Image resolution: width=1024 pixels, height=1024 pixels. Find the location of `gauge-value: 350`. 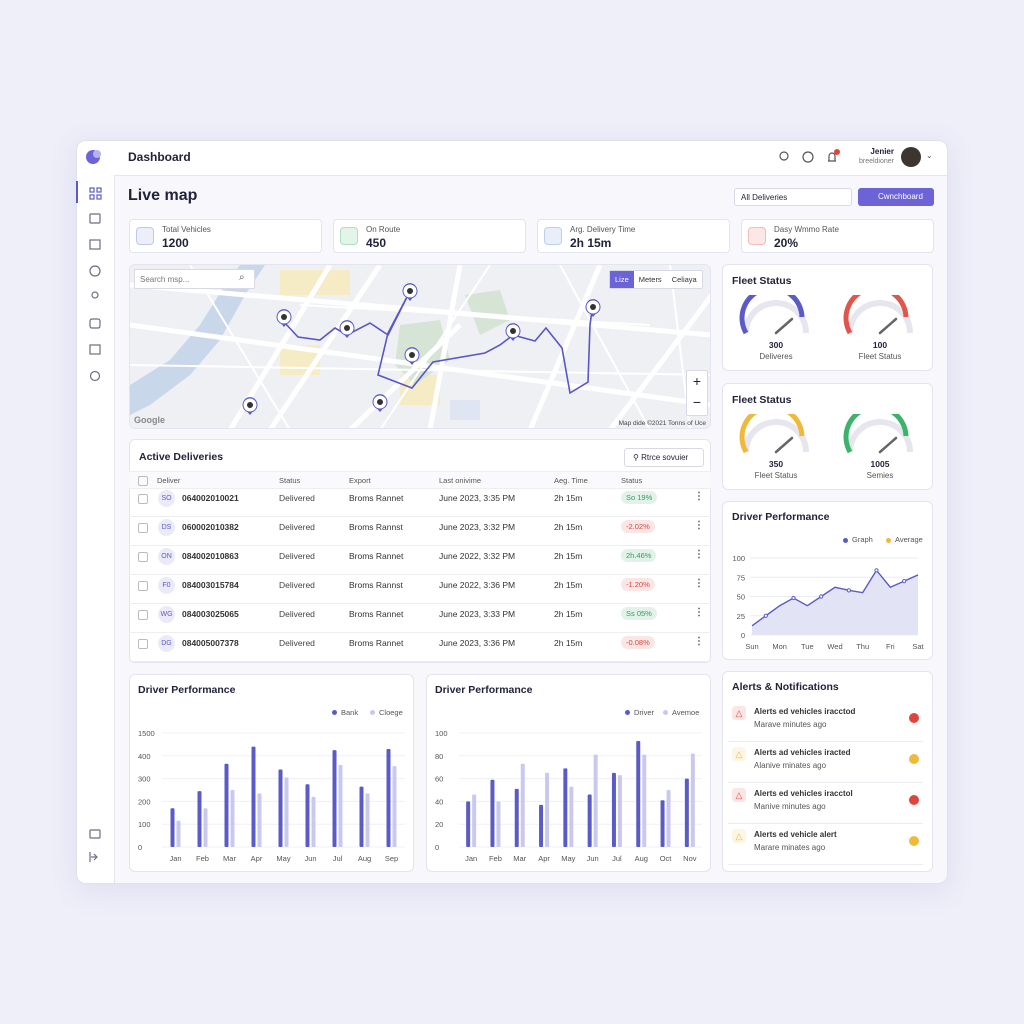

gauge-value: 350 is located at coordinates (776, 464).